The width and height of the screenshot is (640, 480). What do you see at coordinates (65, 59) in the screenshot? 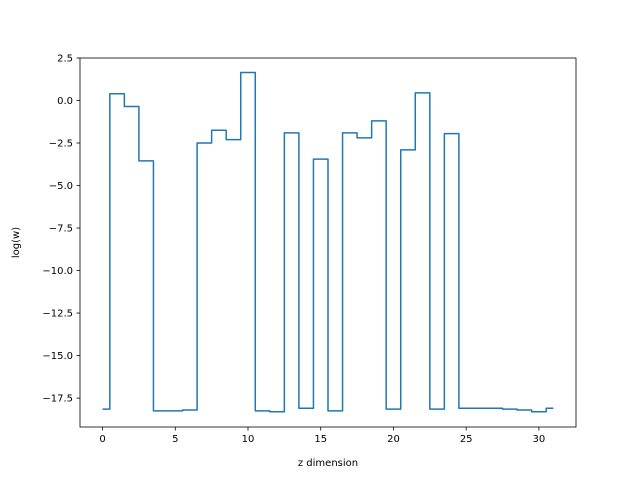
I see `y-tick-label: 2.5` at bounding box center [65, 59].